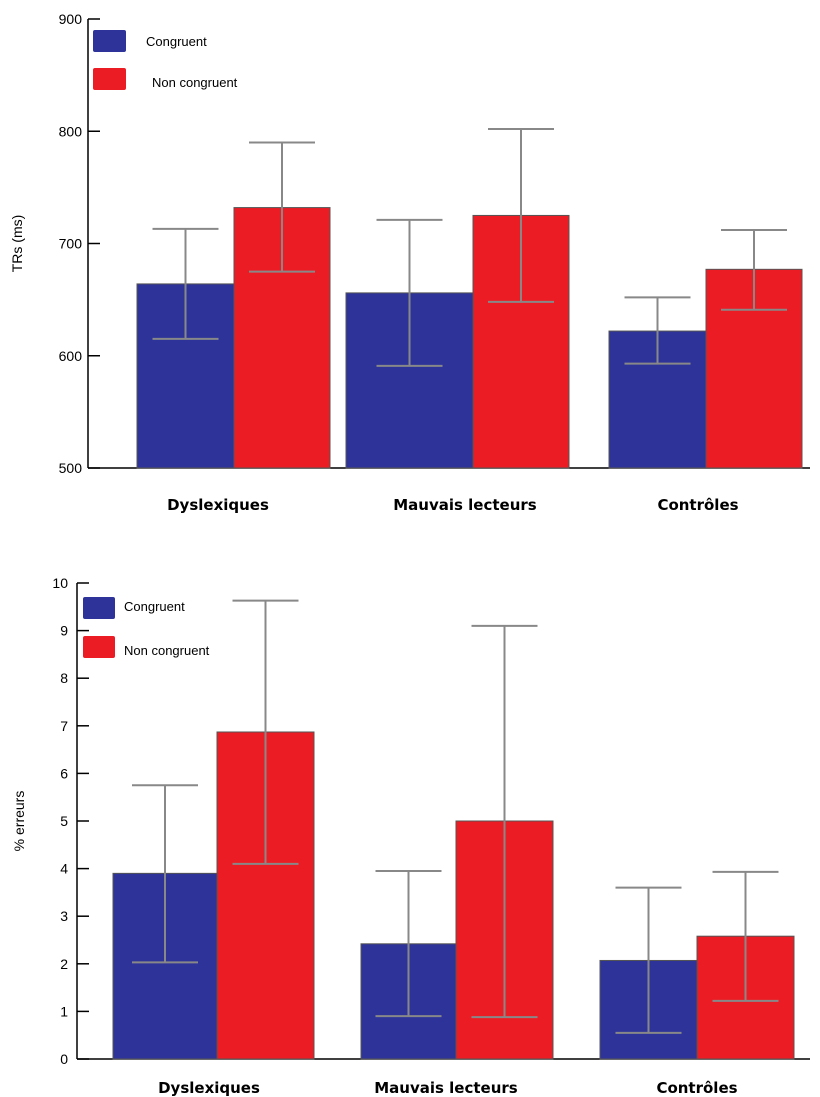 Image resolution: width=820 pixels, height=1097 pixels. I want to click on y-tick-label: 2, so click(64, 964).